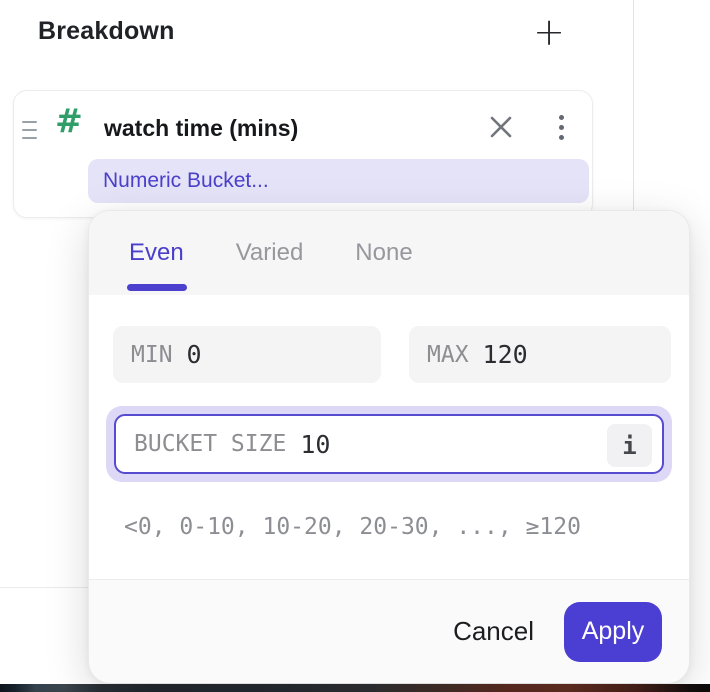  What do you see at coordinates (505, 354) in the screenshot?
I see `max-value: 120` at bounding box center [505, 354].